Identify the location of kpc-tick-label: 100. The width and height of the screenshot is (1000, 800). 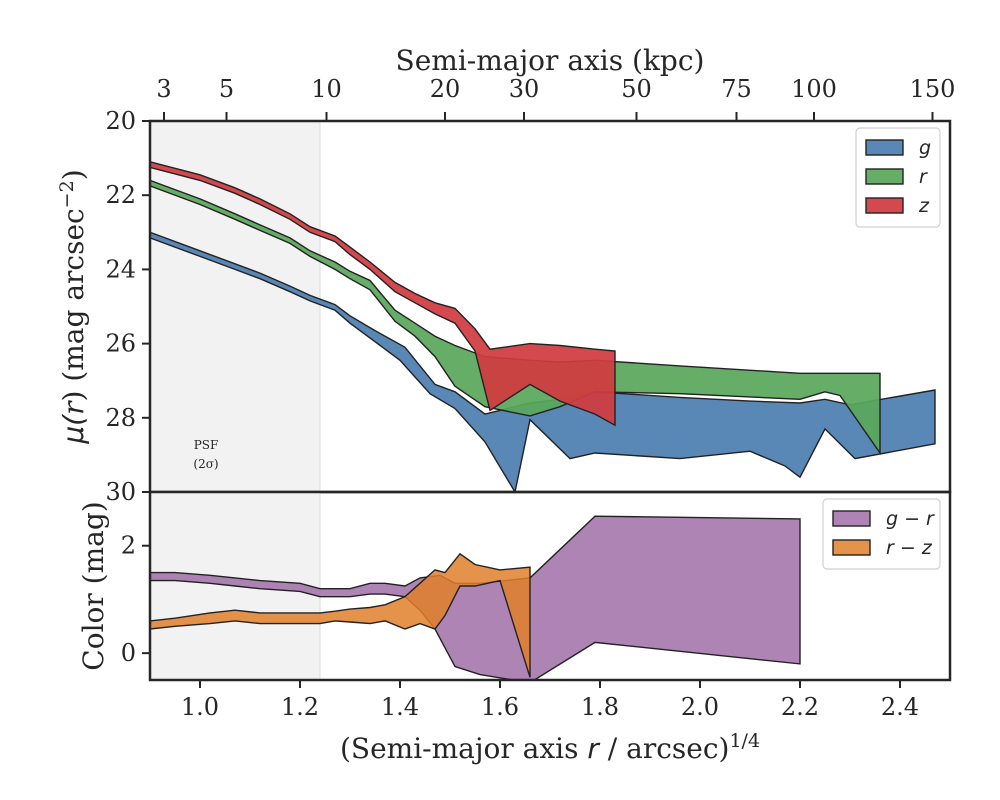
(814, 89).